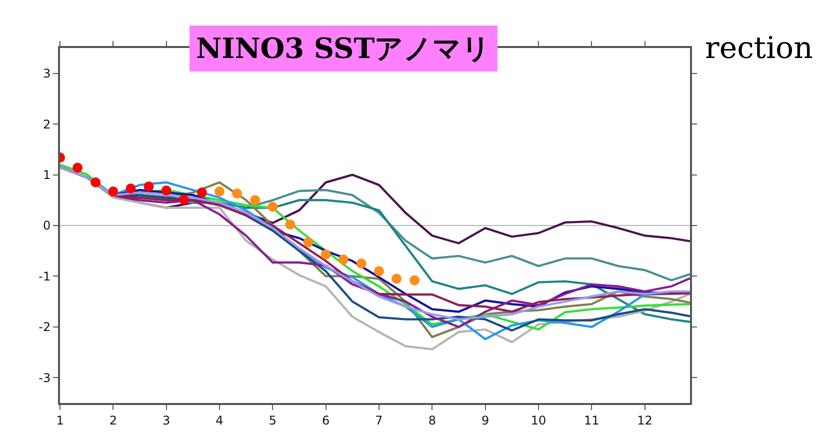 The height and width of the screenshot is (439, 827). Describe the element at coordinates (592, 420) in the screenshot. I see `x-tick-label: 11` at that location.